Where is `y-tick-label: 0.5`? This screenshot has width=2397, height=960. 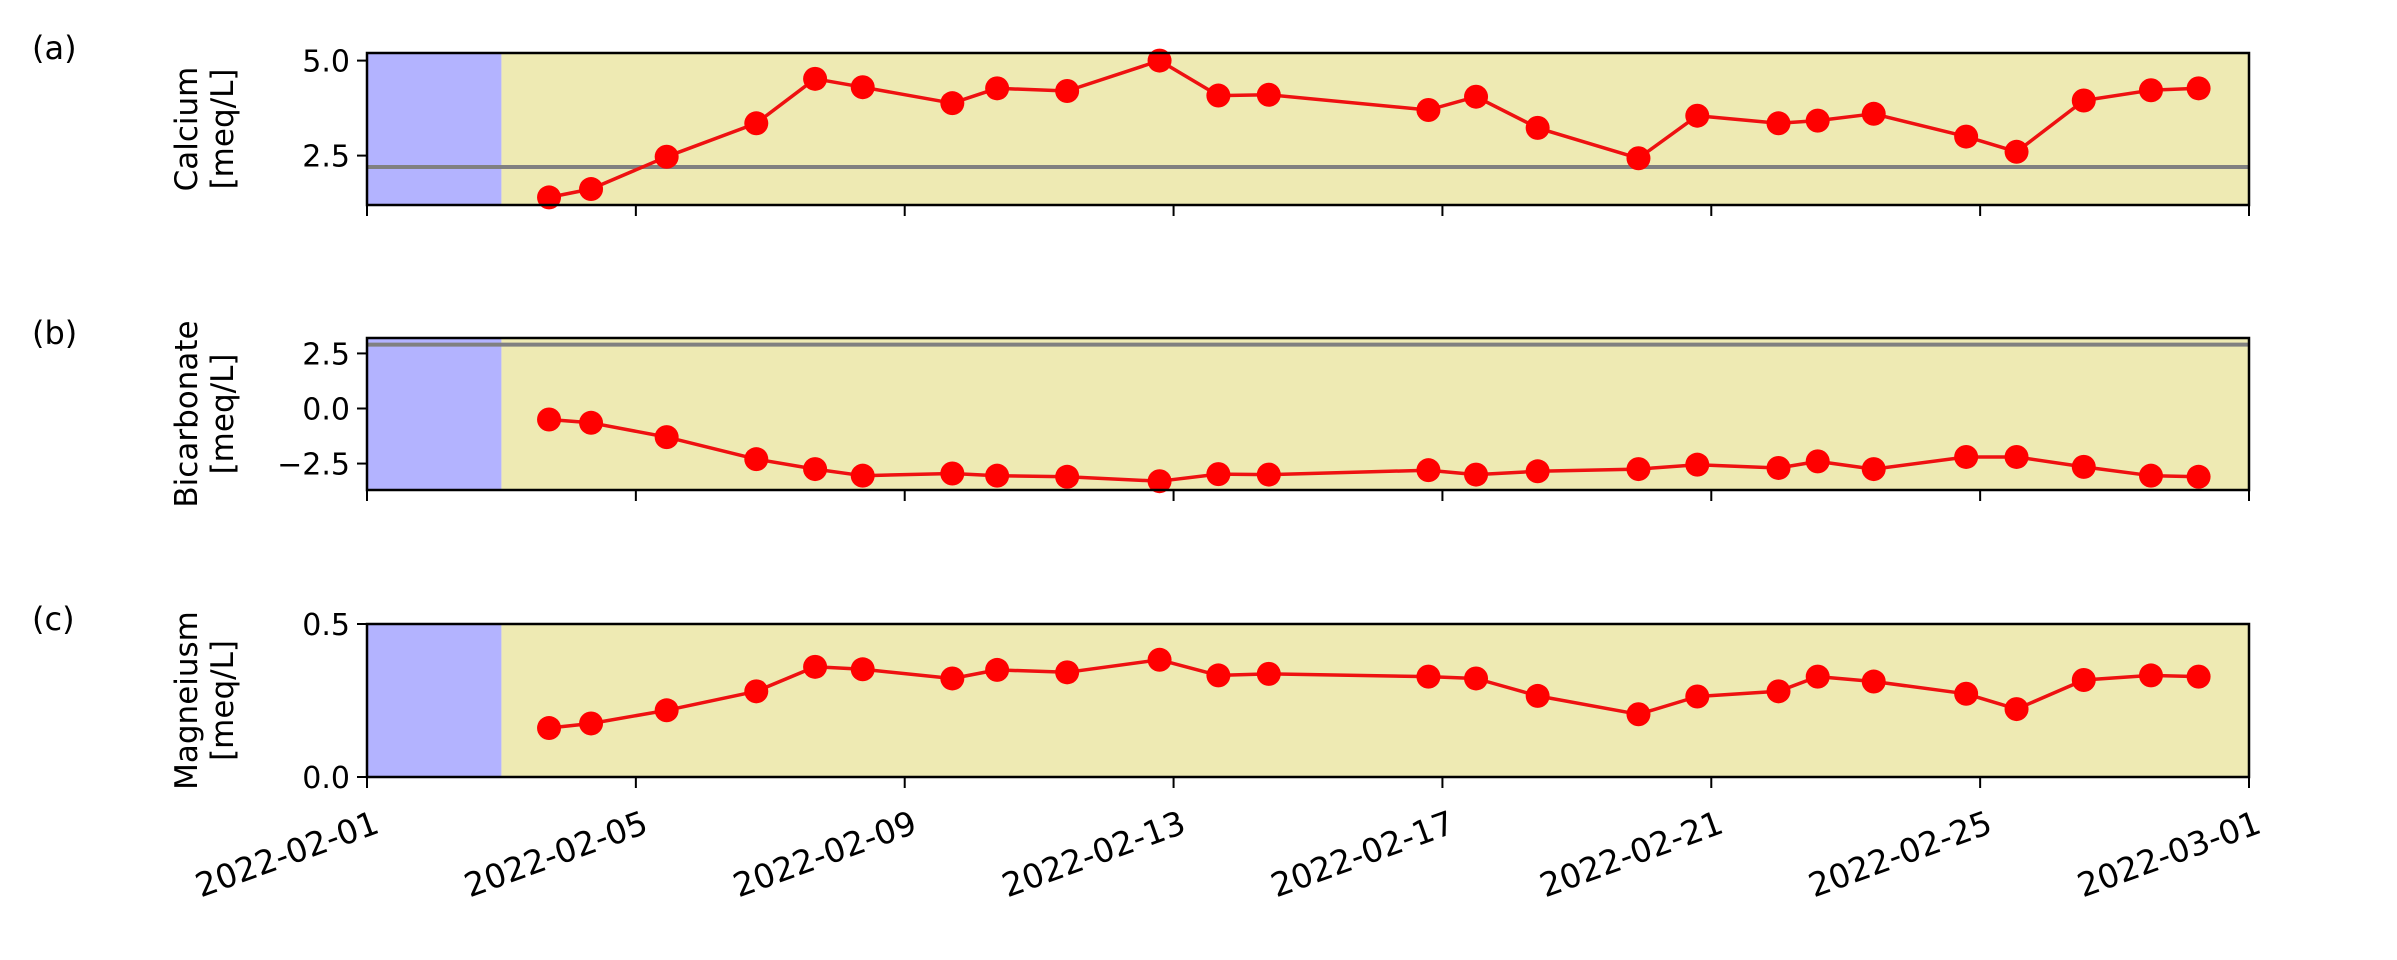
y-tick-label: 0.5 is located at coordinates (326, 625).